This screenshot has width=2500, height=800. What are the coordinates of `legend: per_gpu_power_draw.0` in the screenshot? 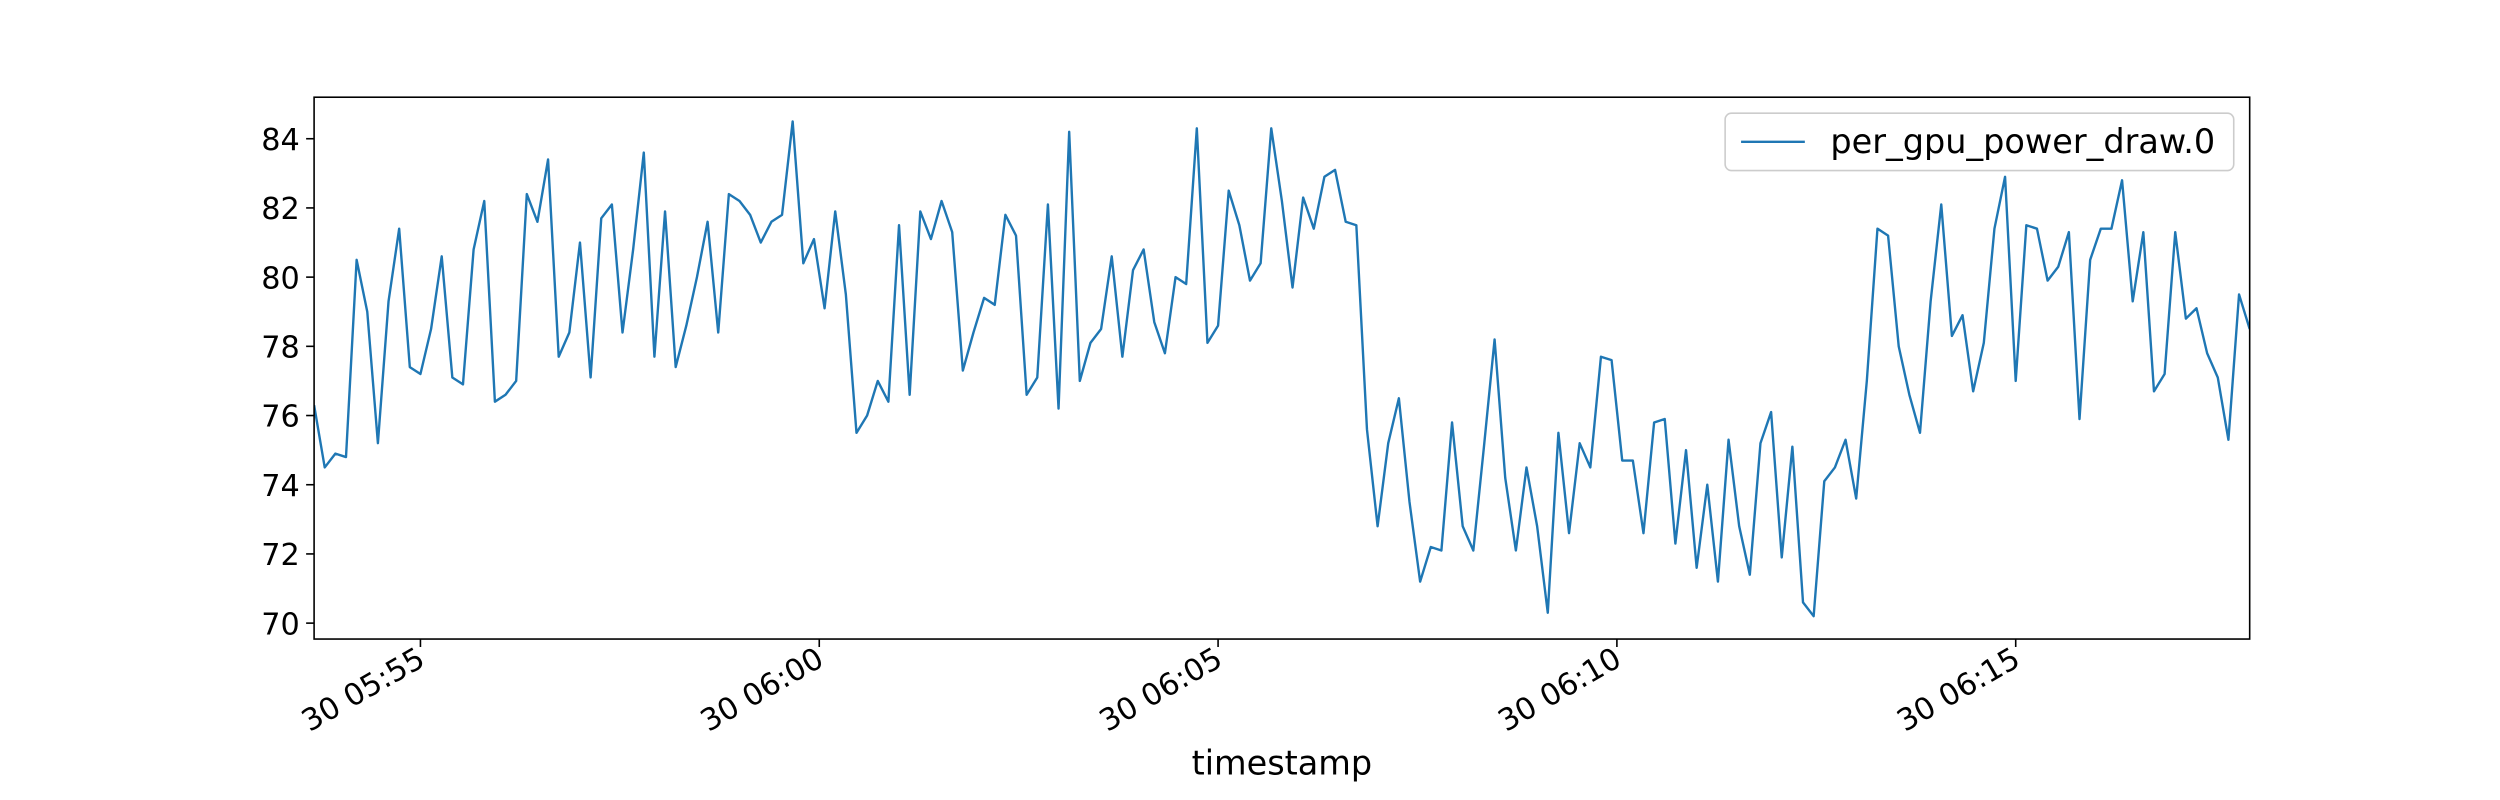 It's located at (1979, 142).